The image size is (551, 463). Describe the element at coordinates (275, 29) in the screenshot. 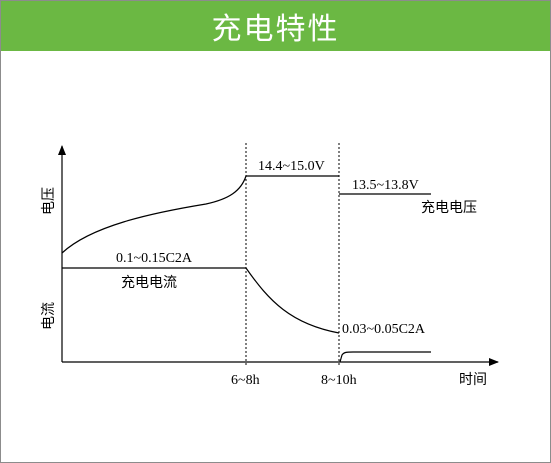

I see `page-title: 充电特性` at that location.